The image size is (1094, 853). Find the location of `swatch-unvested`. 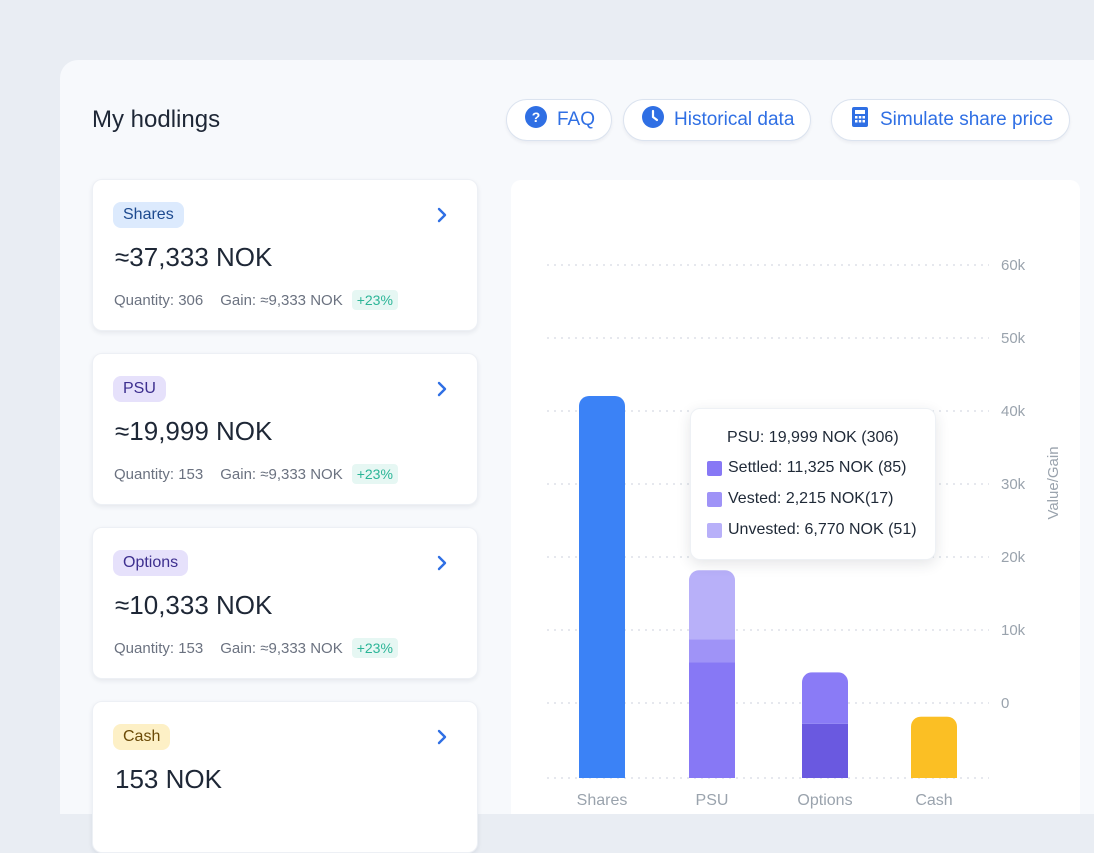

swatch-unvested is located at coordinates (714, 530).